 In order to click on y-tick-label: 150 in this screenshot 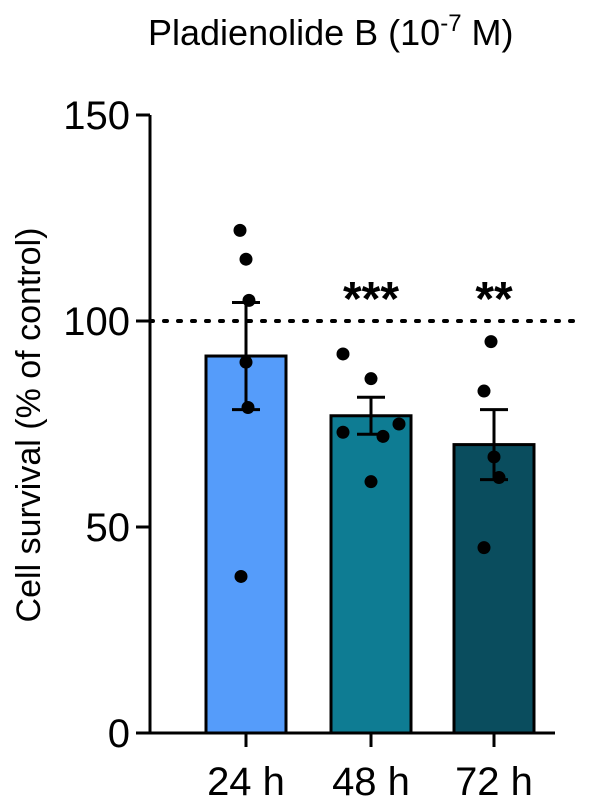, I will do `click(96, 116)`.